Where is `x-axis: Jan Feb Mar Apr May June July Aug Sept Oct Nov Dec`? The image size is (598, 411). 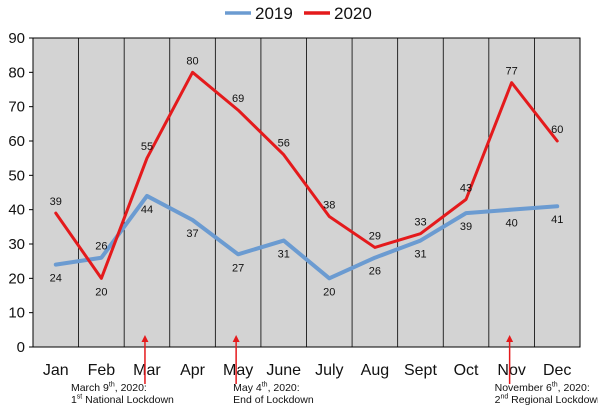
x-axis: Jan Feb Mar Apr May June July Aug Sept Oct Nov Dec is located at coordinates (307, 370).